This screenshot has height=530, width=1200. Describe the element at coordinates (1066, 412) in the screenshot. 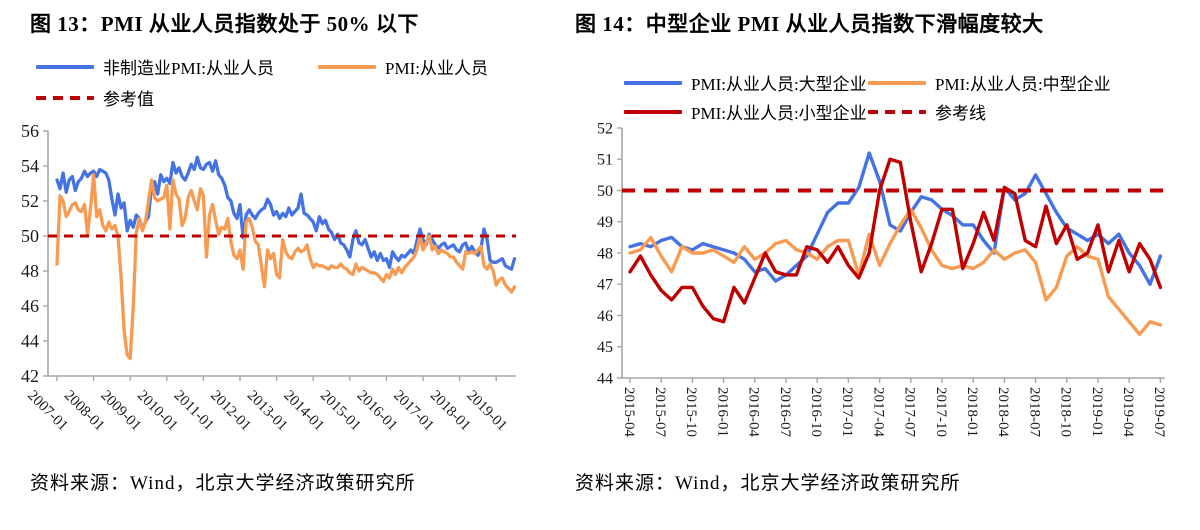

I see `x-tick-label: 2018-10` at that location.